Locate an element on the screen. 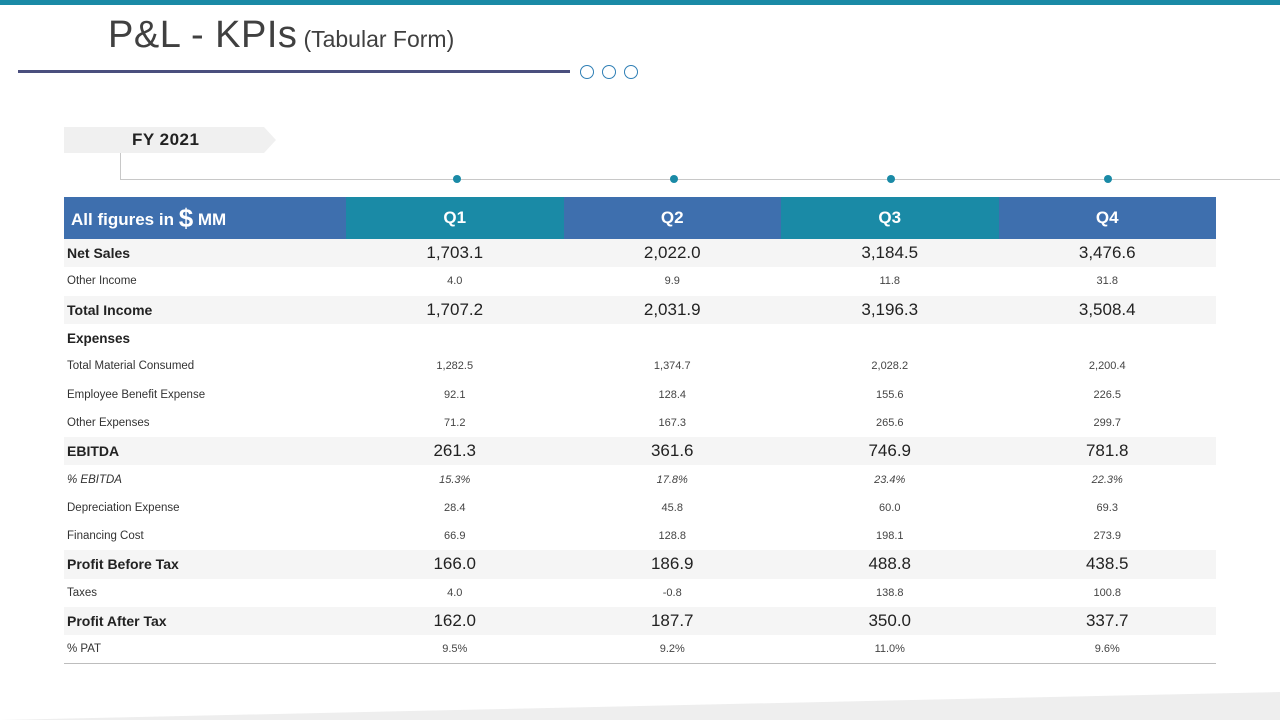 The height and width of the screenshot is (720, 1280). row-label: Taxes is located at coordinates (82, 592).